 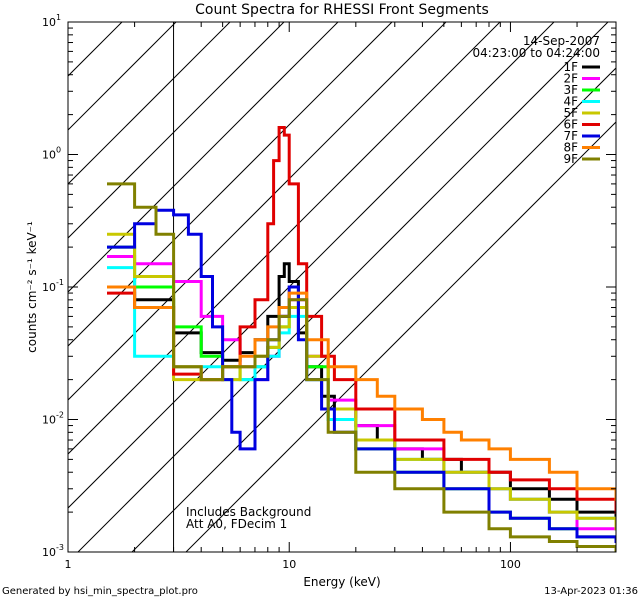 I want to click on chart-title: Count Spectra for RHESSI Front Segments, so click(x=342, y=10).